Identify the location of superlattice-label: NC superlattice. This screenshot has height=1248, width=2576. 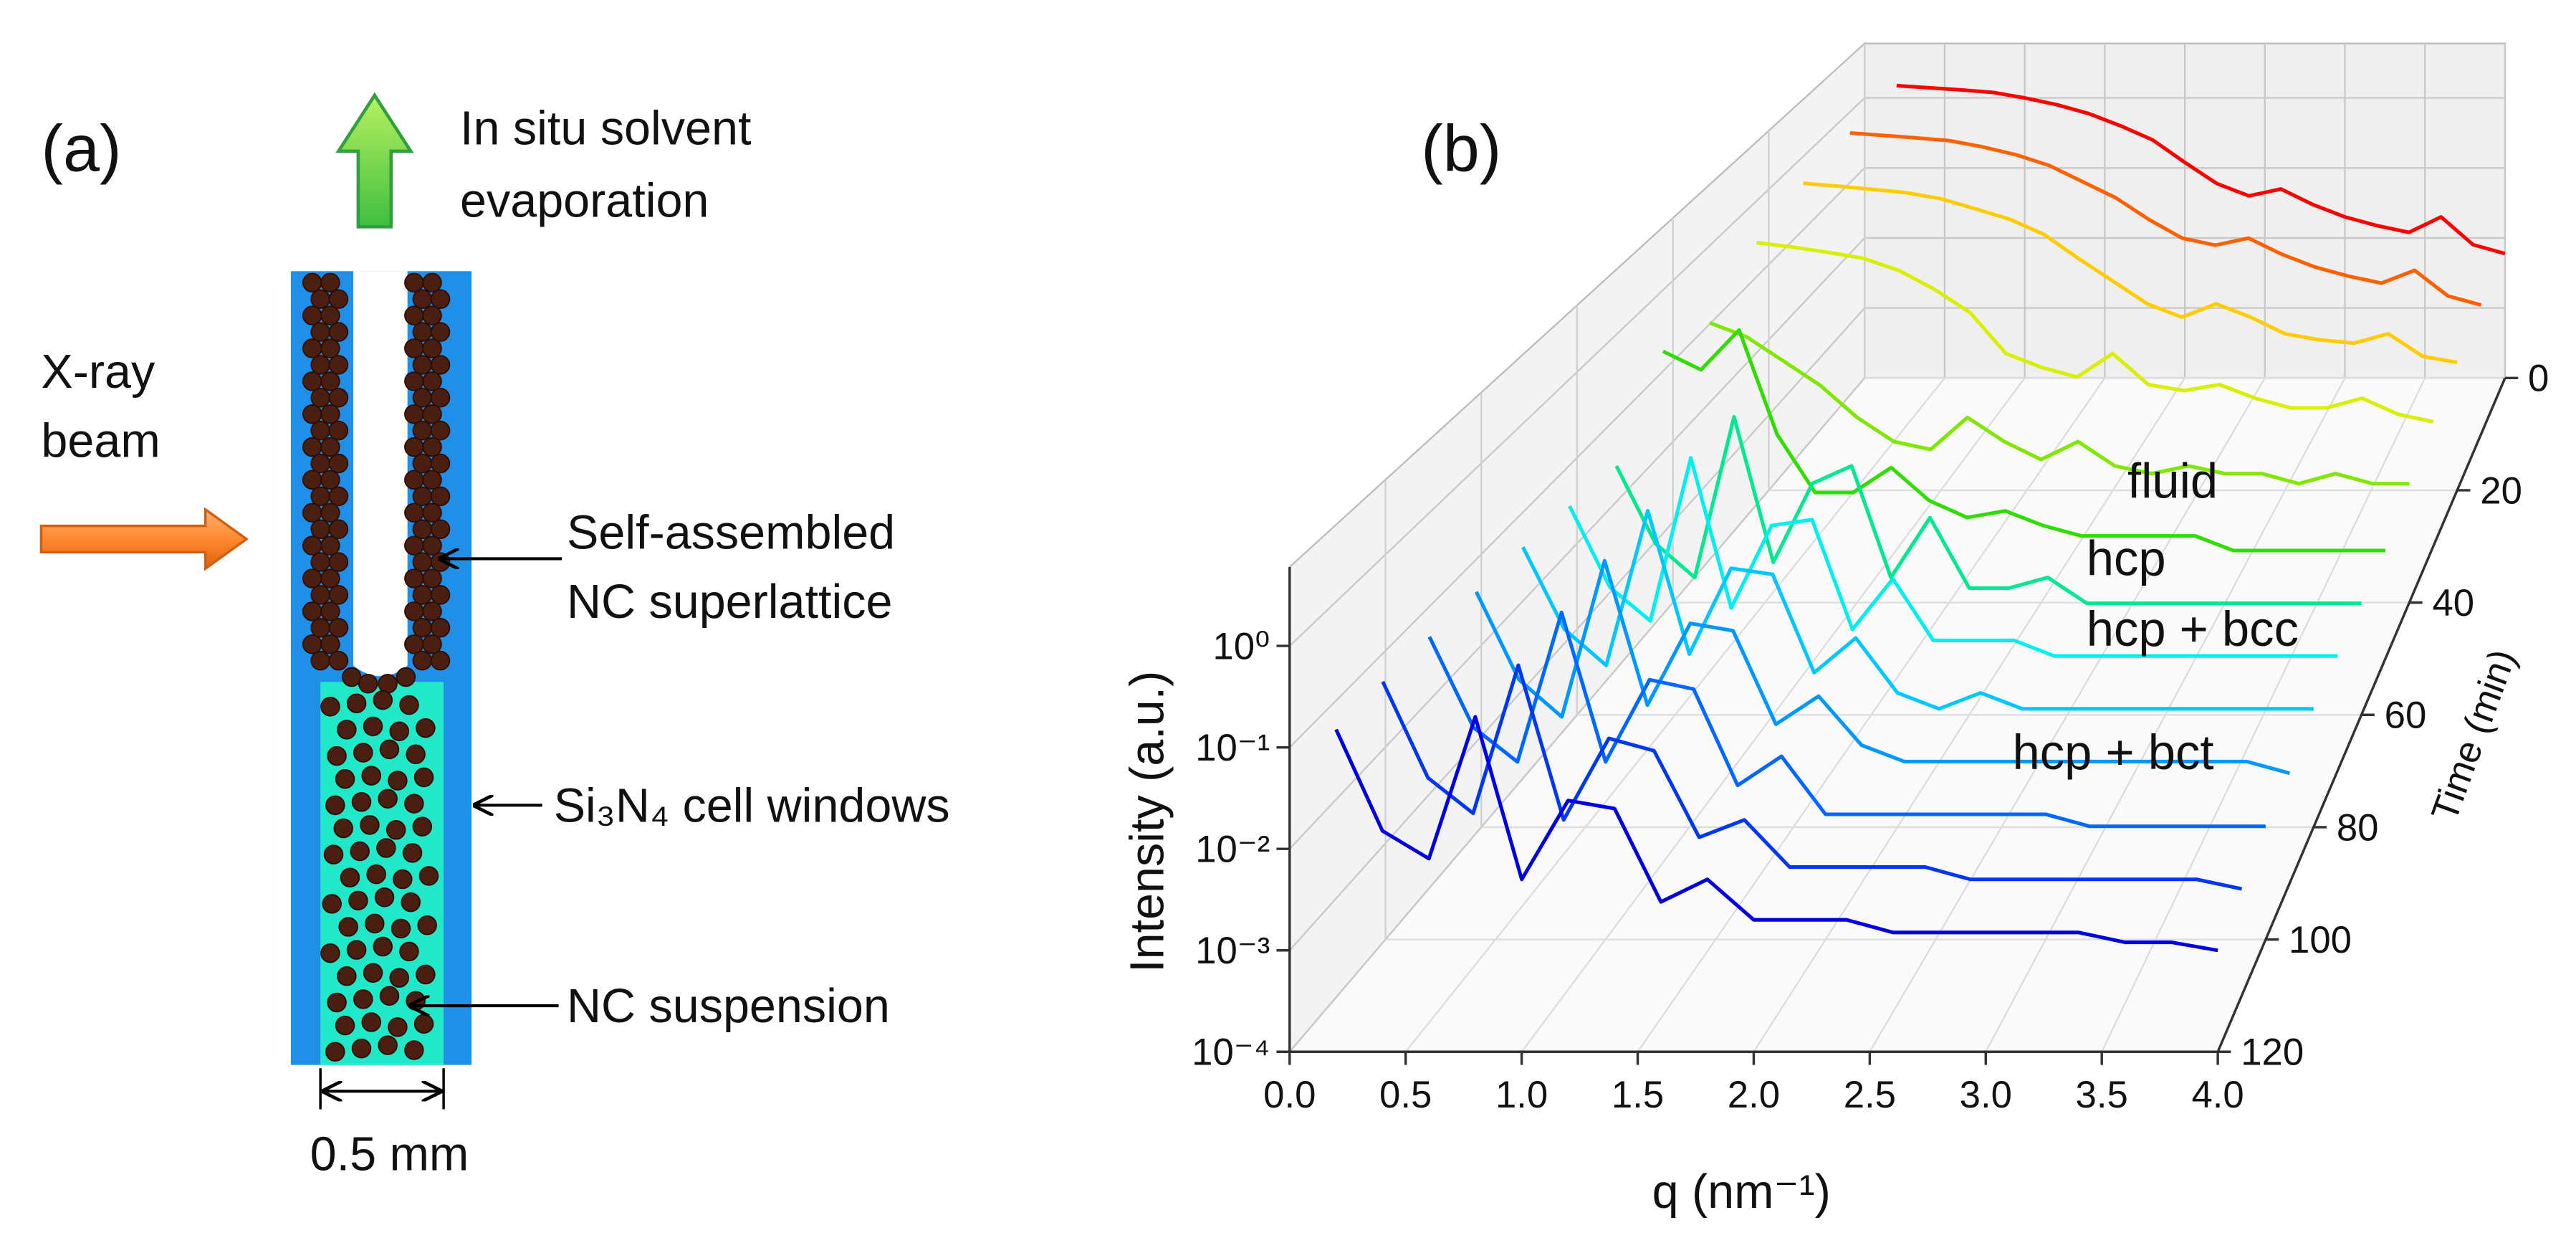
(729, 602).